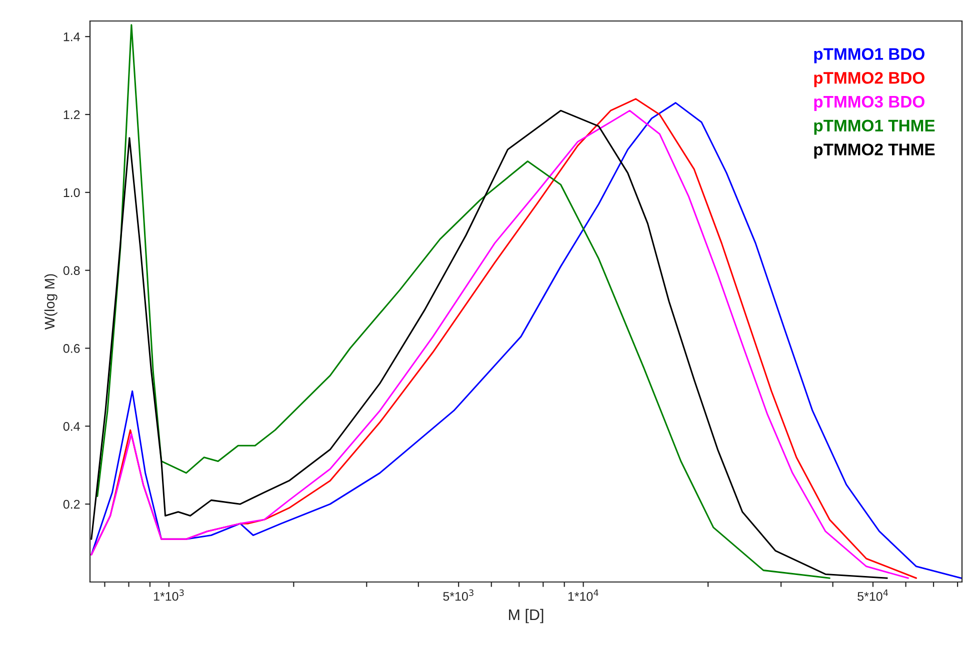 Image resolution: width=976 pixels, height=648 pixels. I want to click on y-tick-label: 1.0, so click(72, 193).